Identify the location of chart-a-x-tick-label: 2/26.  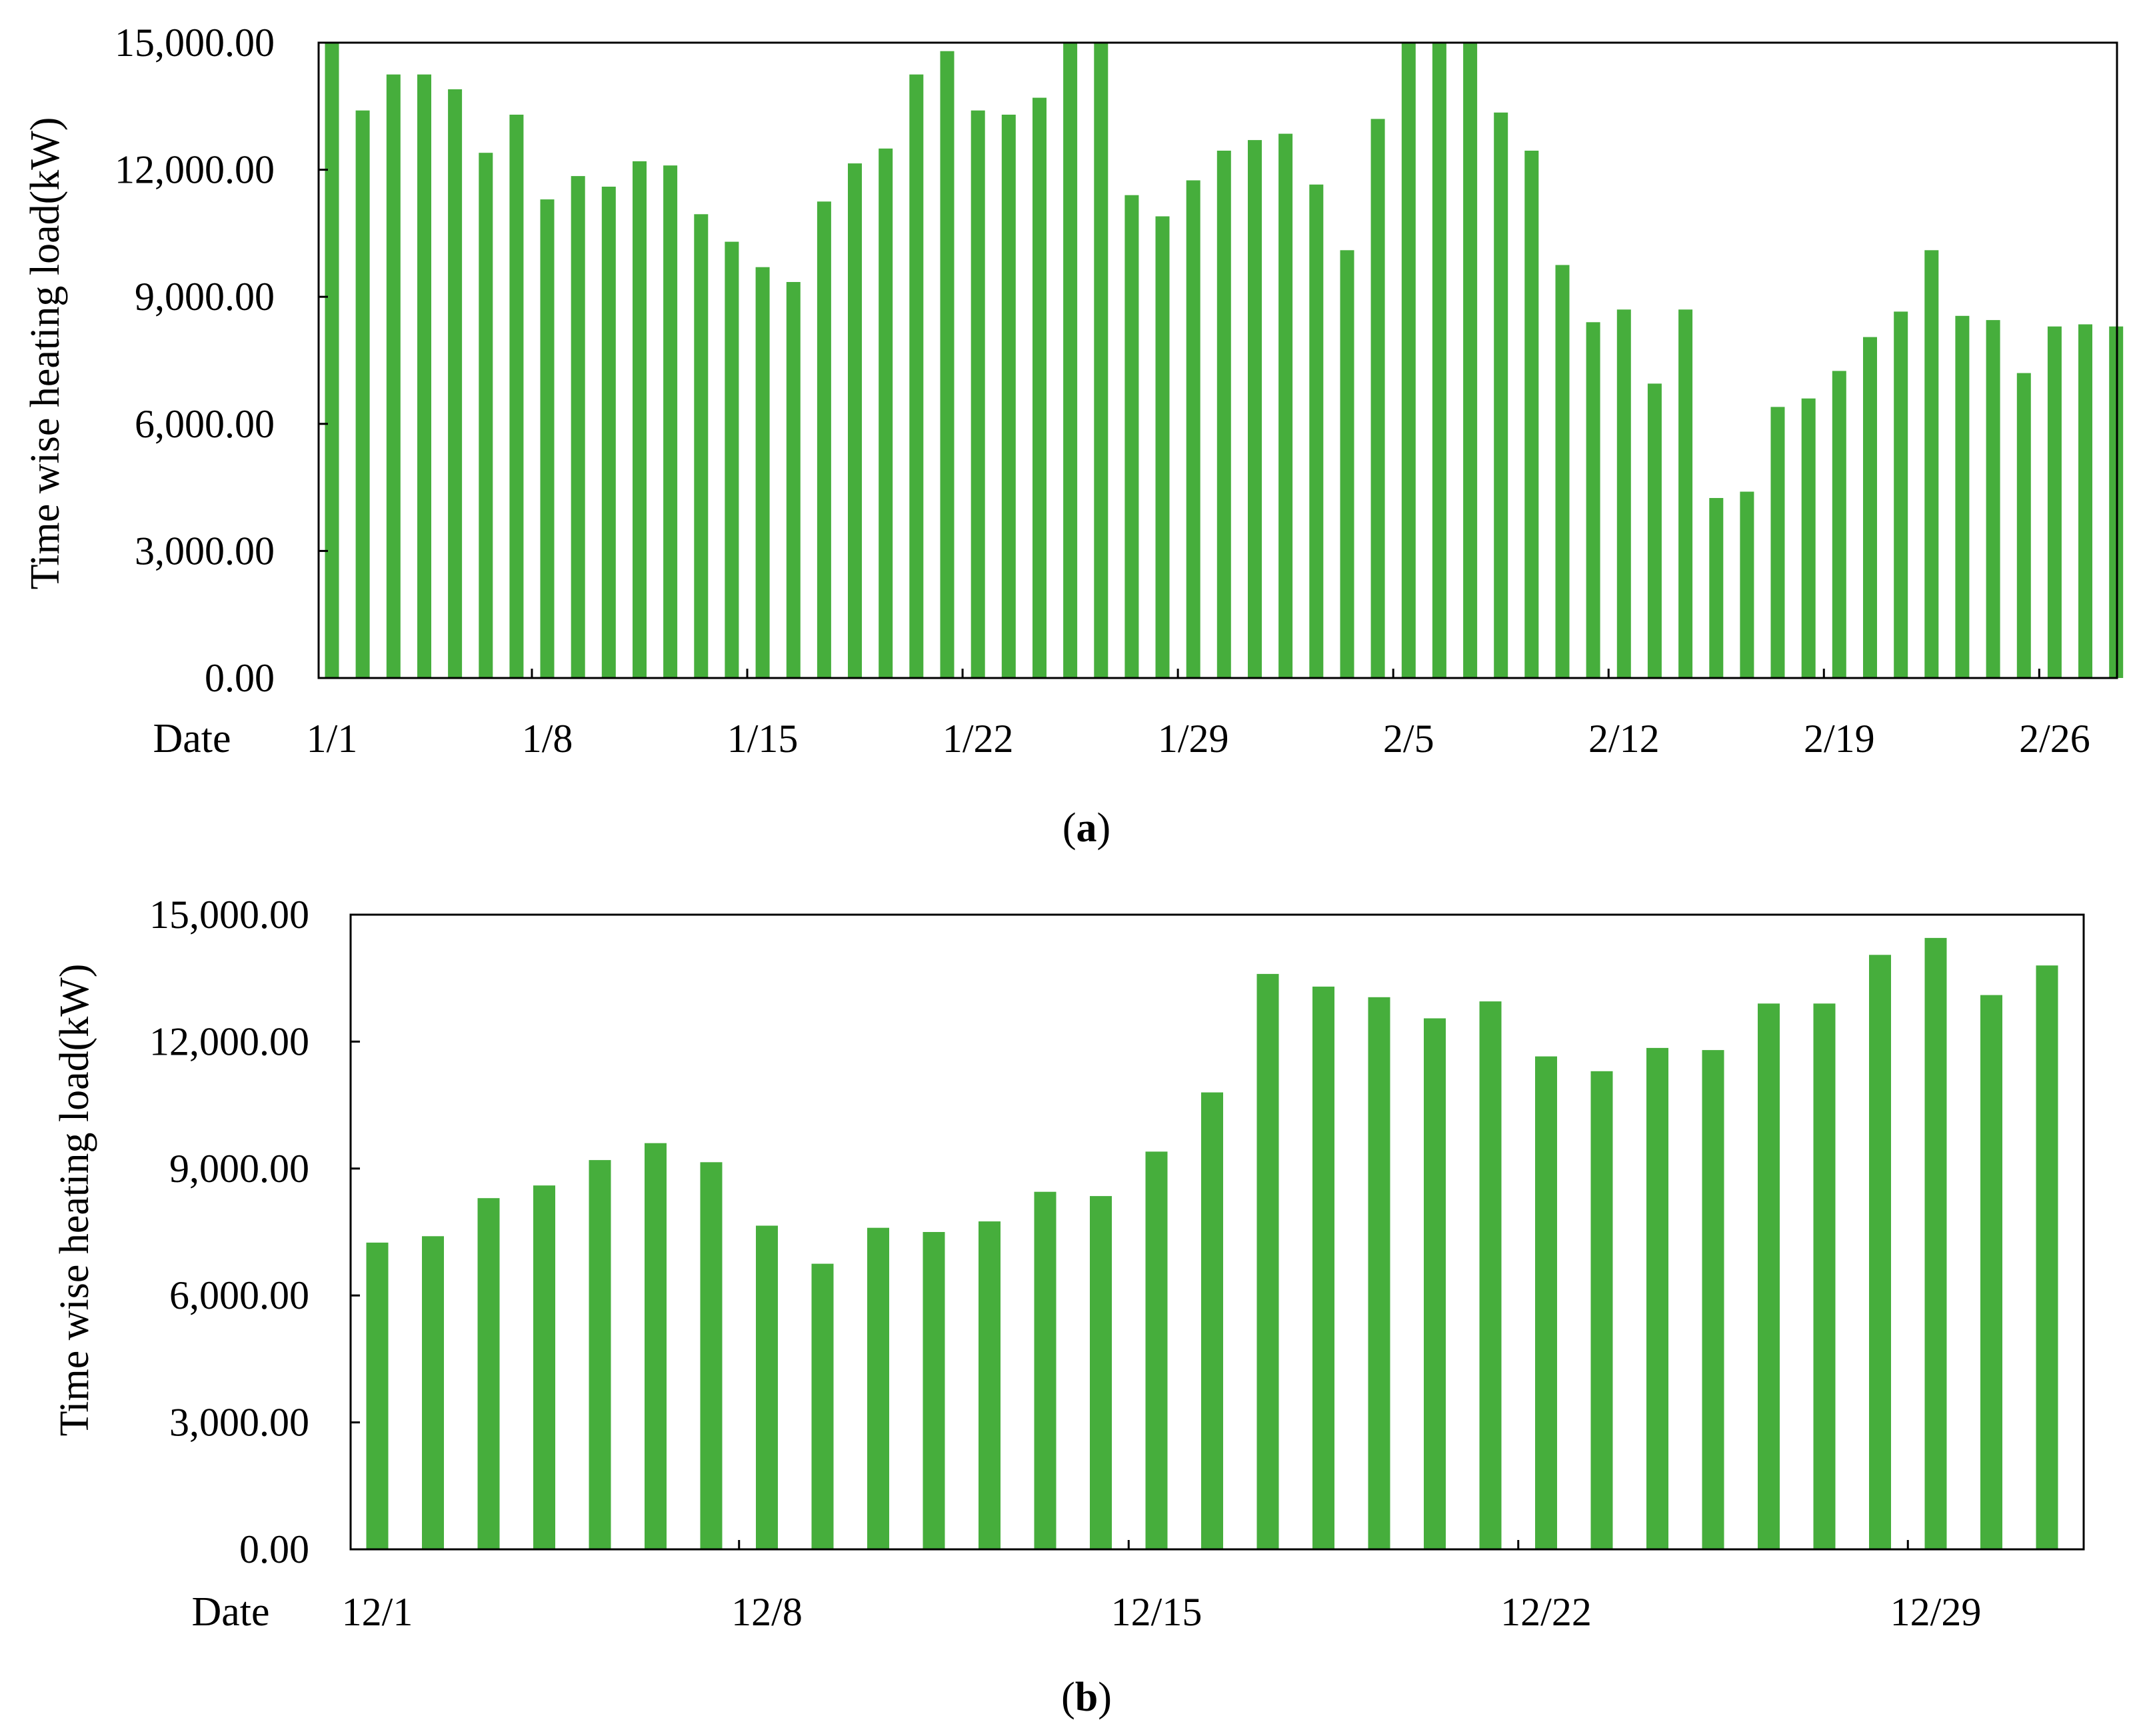
(2054, 739).